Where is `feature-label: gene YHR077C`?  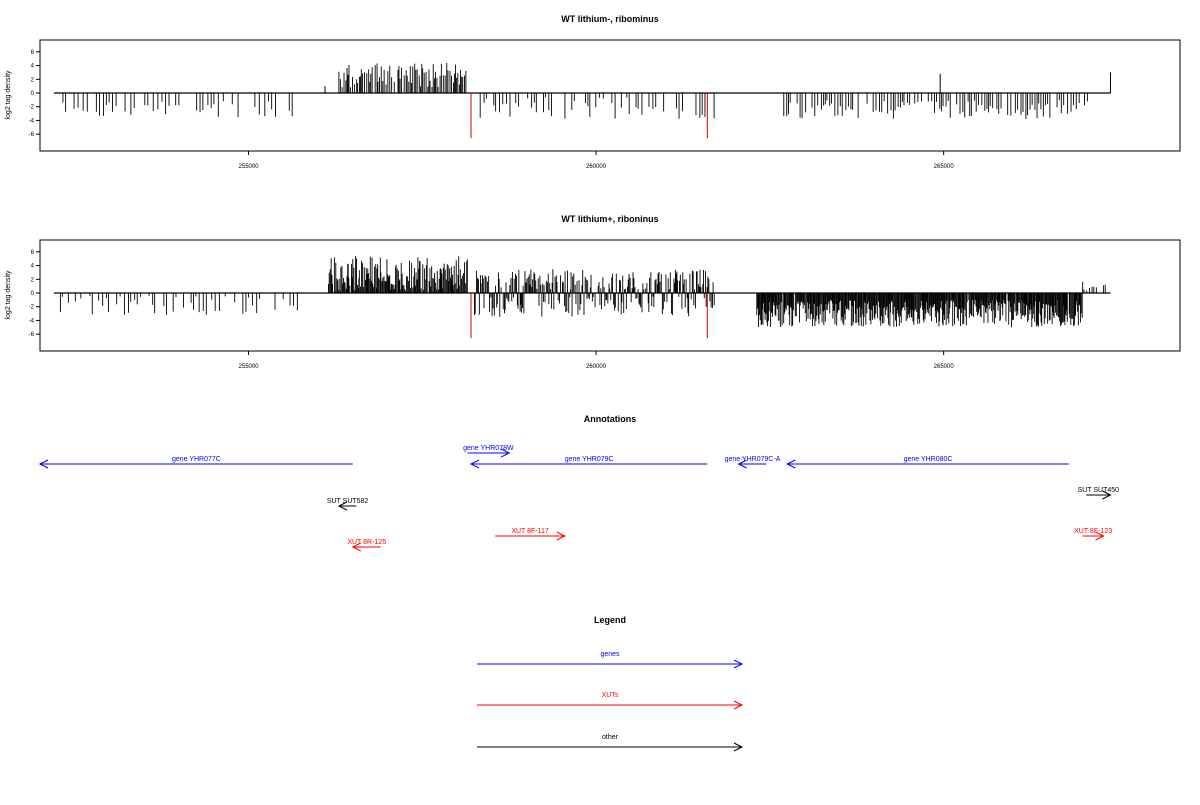 feature-label: gene YHR077C is located at coordinates (196, 459).